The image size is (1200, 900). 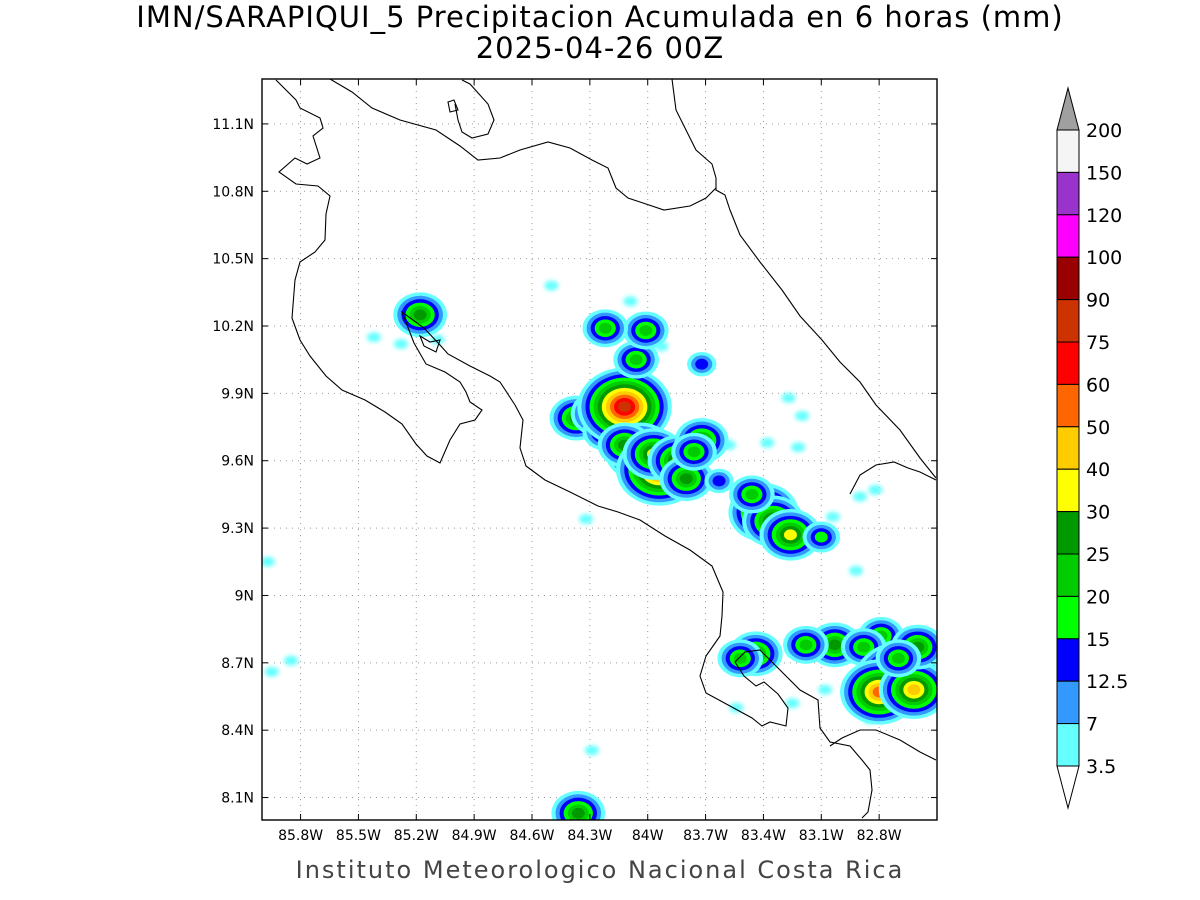 What do you see at coordinates (244, 596) in the screenshot?
I see `lat-tick-label: 9N` at bounding box center [244, 596].